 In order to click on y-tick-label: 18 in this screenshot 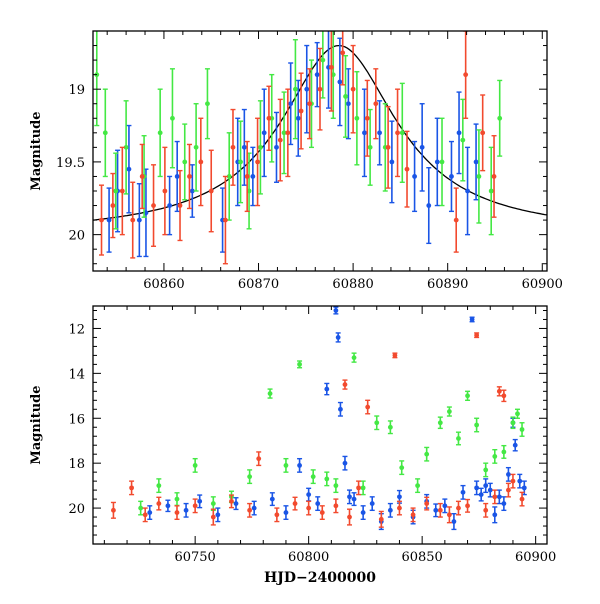, I will do `click(76, 464)`.